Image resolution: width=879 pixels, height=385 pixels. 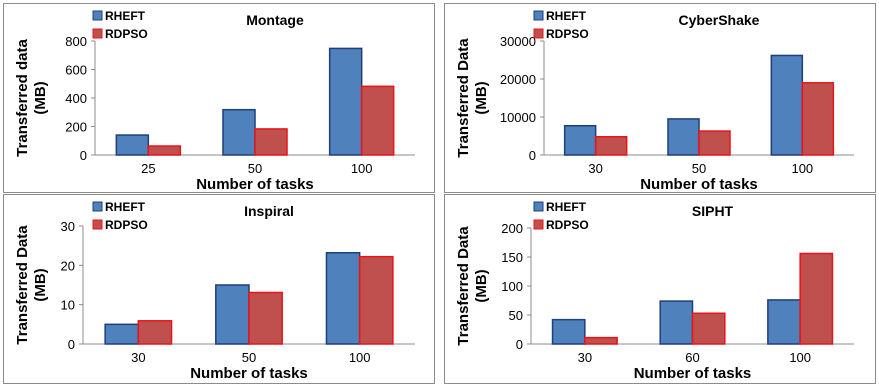 I want to click on y-tick-label: 20, so click(x=68, y=265).